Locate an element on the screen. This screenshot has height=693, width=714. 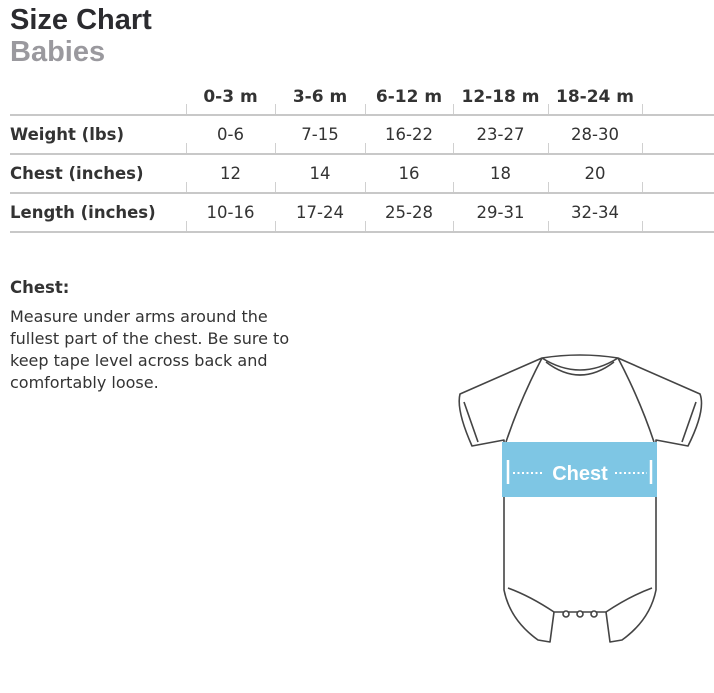
onesie-diagram: Chest is located at coordinates (580, 498).